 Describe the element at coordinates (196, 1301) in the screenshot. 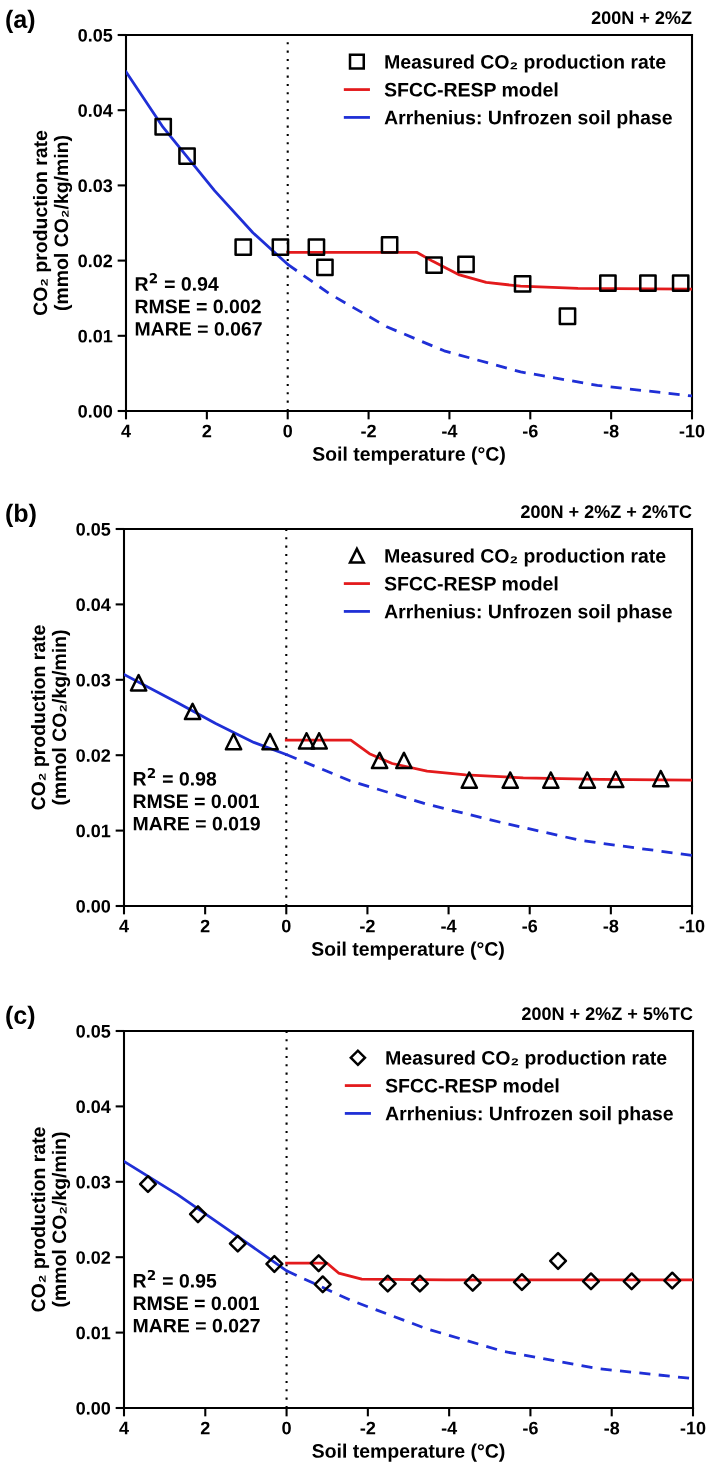

I see `annotation: R$^{2}$ = 0.95 RMSE = 0.001 MARE = 0.027` at that location.